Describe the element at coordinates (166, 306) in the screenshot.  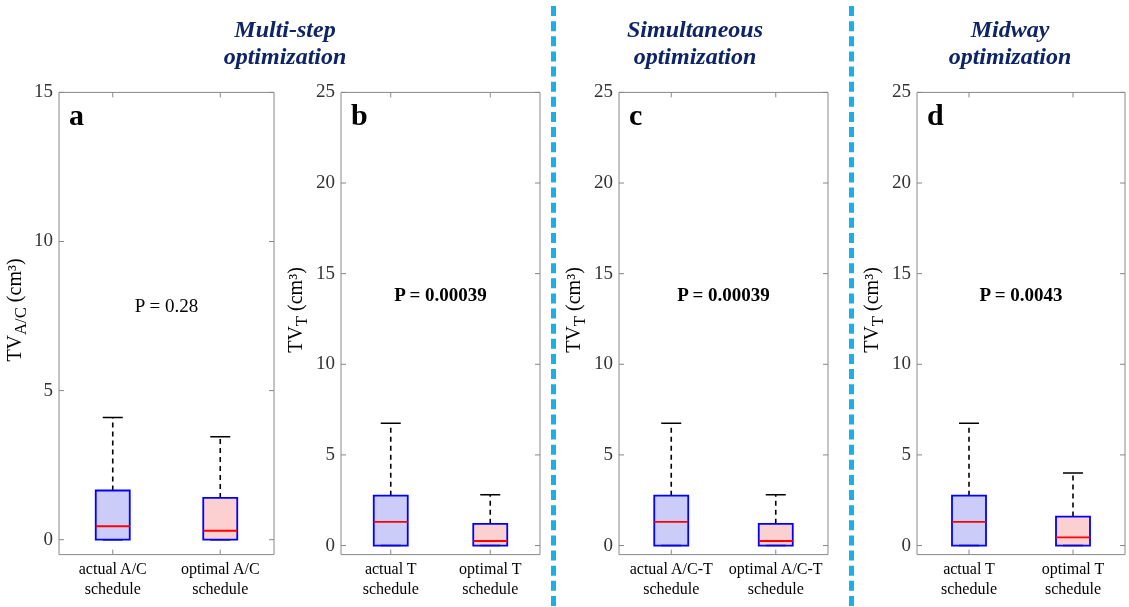
I see `annotation: P = 0.28` at that location.